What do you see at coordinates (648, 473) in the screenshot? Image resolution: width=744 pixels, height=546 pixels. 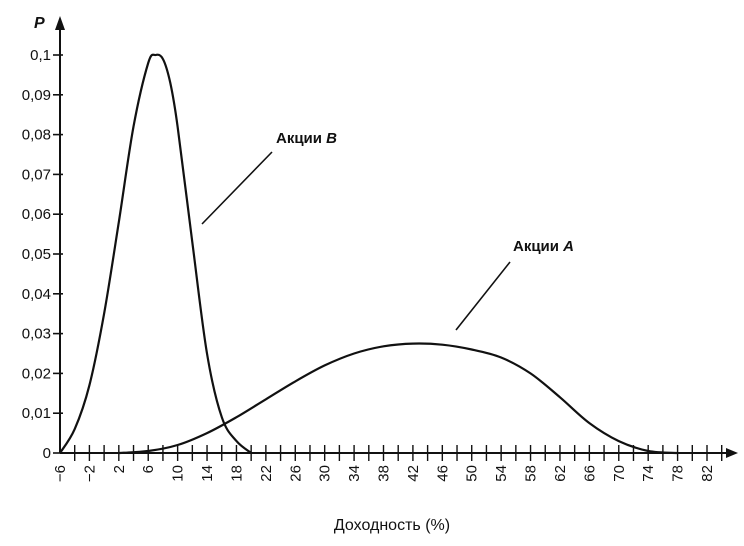 I see `x-tick-label: 74` at bounding box center [648, 473].